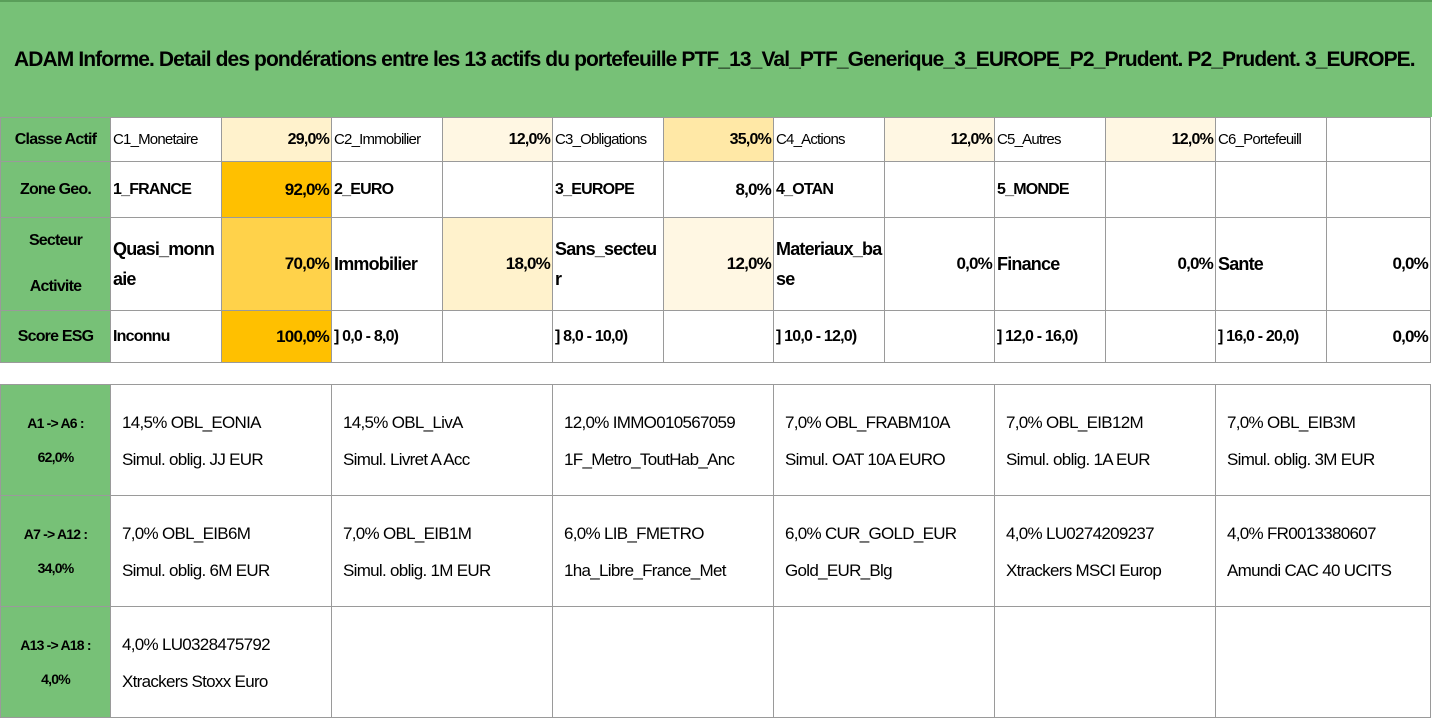 This screenshot has width=1432, height=719. Describe the element at coordinates (196, 570) in the screenshot. I see `asset-description: Simul. oblig. 6M EUR` at that location.